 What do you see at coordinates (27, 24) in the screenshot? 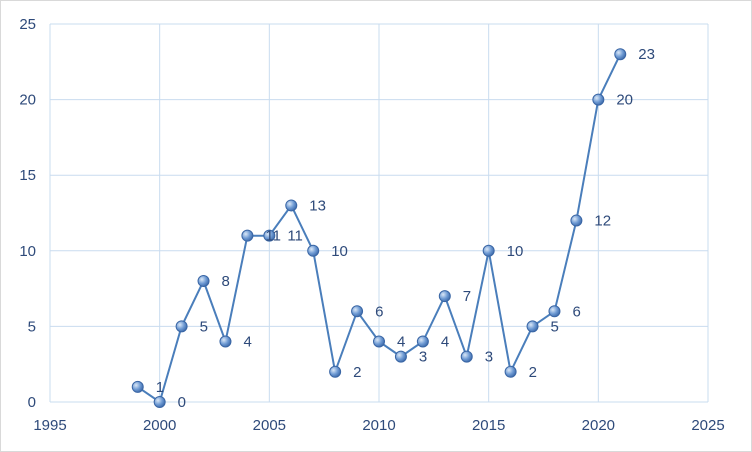
I see `y-tick-label: 25` at bounding box center [27, 24].